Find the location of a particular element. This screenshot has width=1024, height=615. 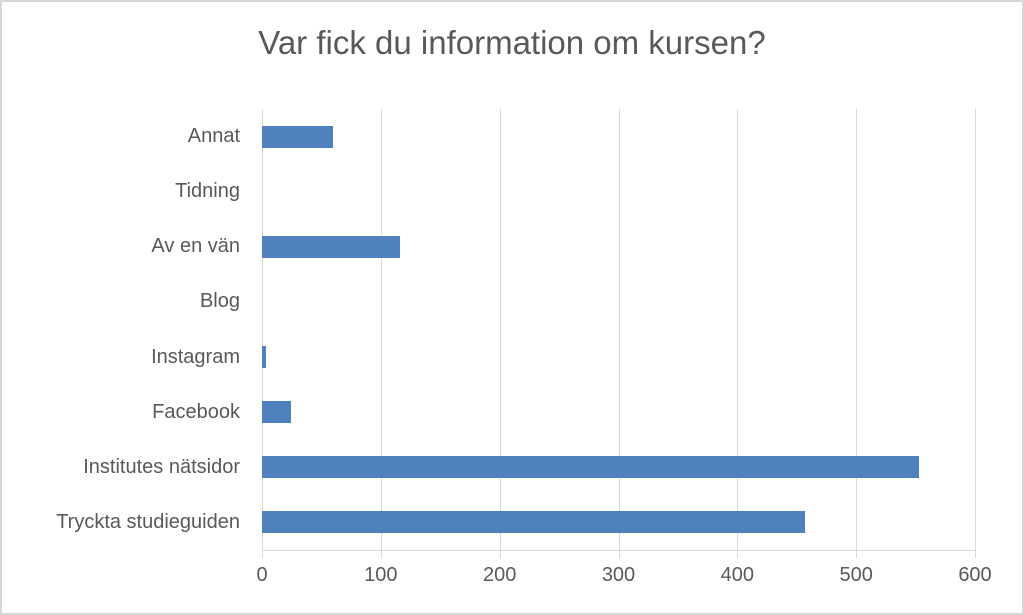

bar-annat is located at coordinates (298, 136).